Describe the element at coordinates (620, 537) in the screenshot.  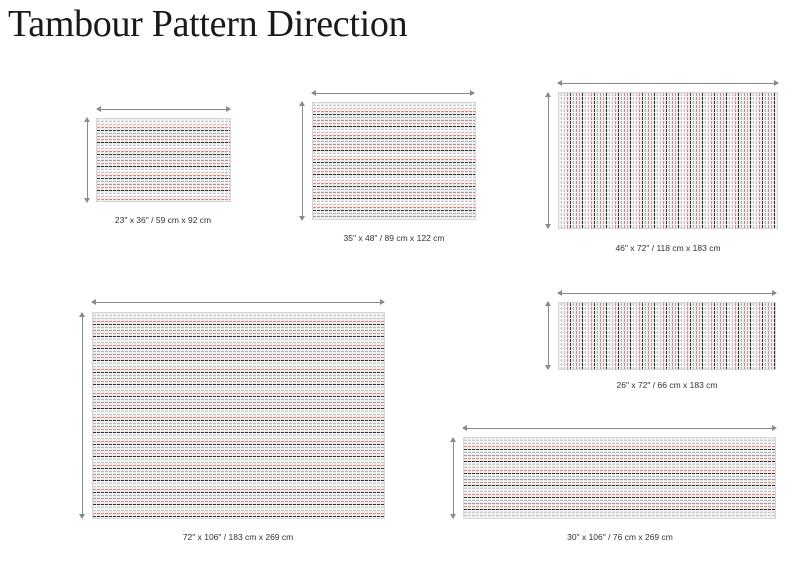
I see `size-label: 30" x 106" / 76 cm x 269 cm` at that location.